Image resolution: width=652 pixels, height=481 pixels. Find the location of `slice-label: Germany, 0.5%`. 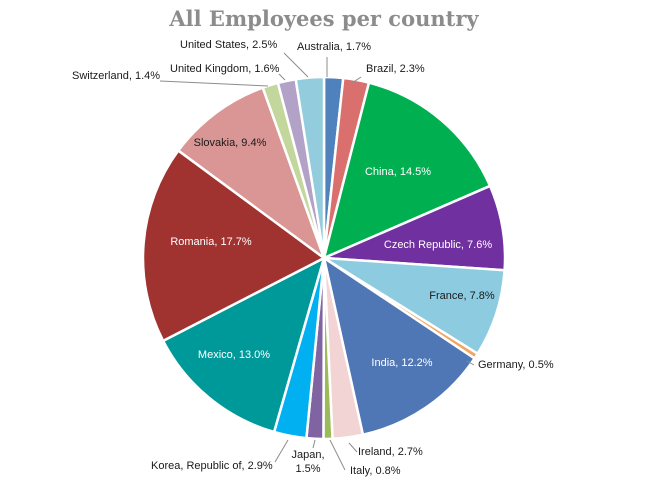

slice-label: Germany, 0.5% is located at coordinates (516, 365).